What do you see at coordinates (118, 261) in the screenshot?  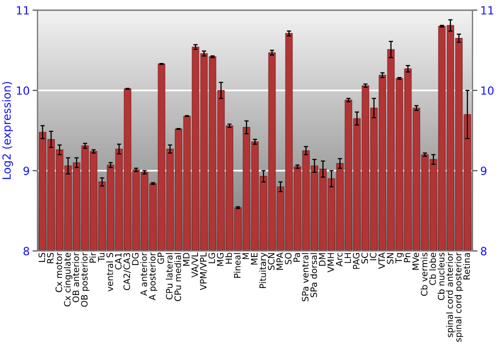 I see `x-tick-label: CA1` at bounding box center [118, 261].